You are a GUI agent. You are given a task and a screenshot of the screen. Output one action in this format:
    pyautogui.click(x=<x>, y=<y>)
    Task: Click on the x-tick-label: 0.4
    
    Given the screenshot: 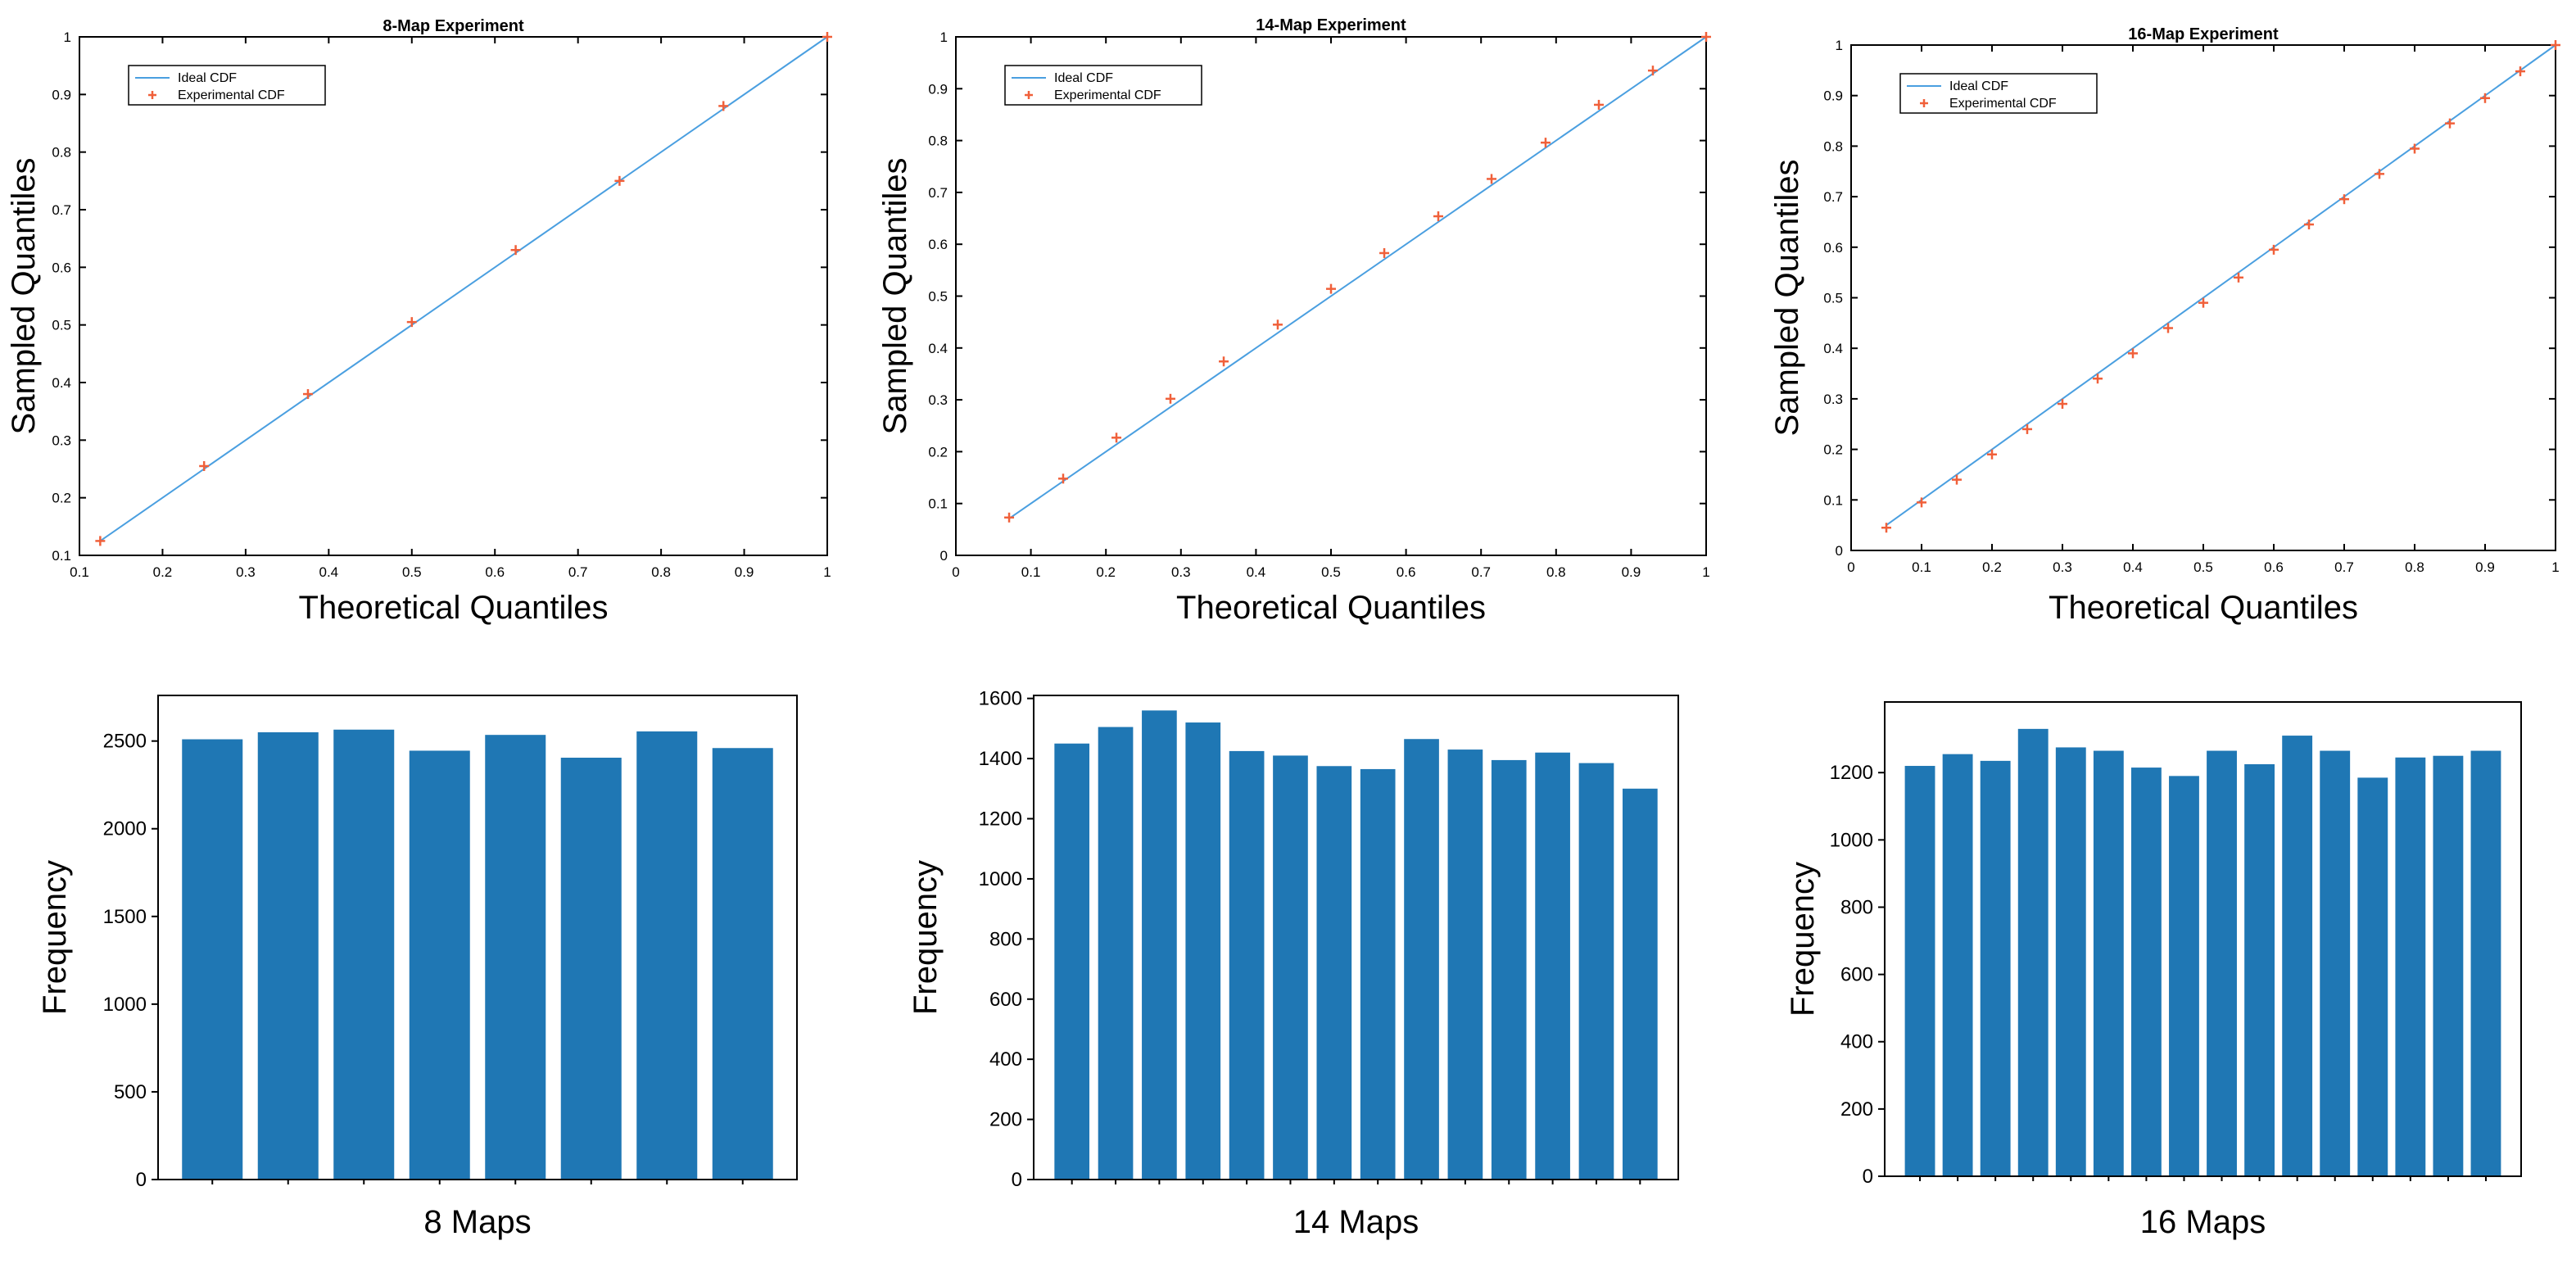 What is the action you would take?
    pyautogui.click(x=1256, y=572)
    